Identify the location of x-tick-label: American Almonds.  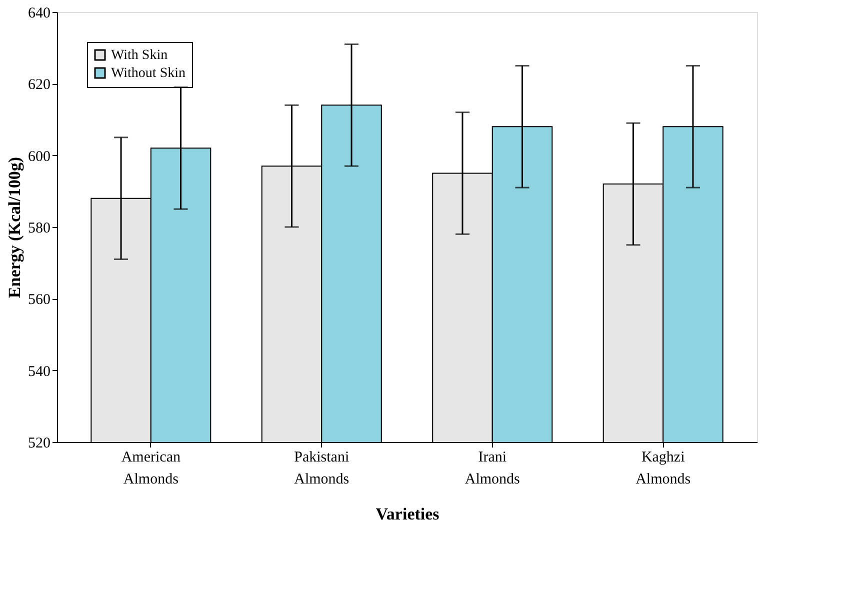
(151, 469).